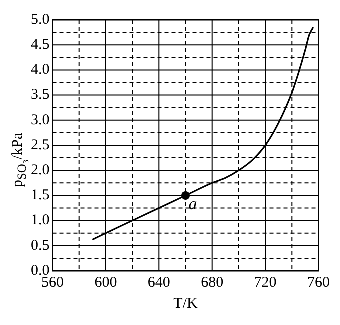  Describe the element at coordinates (193, 204) in the screenshot. I see `annotation: a` at that location.